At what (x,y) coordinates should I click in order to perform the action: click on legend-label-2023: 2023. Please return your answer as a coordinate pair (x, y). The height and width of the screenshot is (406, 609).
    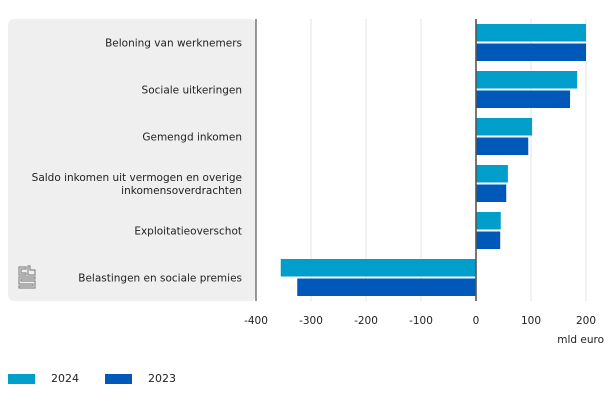
    Looking at the image, I should click on (162, 378).